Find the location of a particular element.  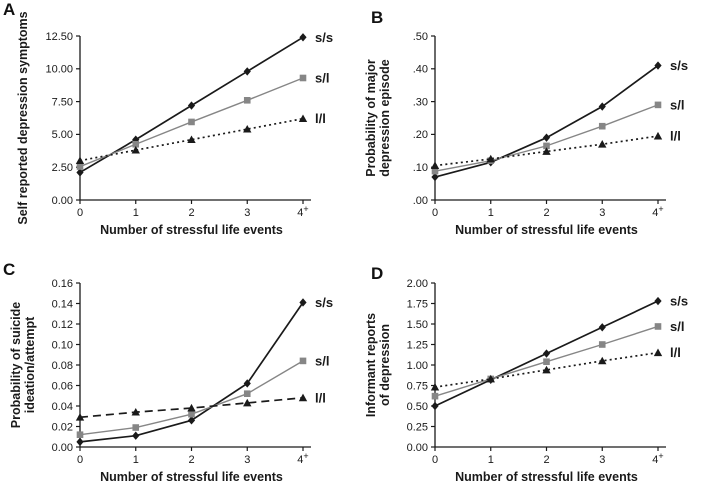

y-tick-label: .10 is located at coordinates (420, 168).